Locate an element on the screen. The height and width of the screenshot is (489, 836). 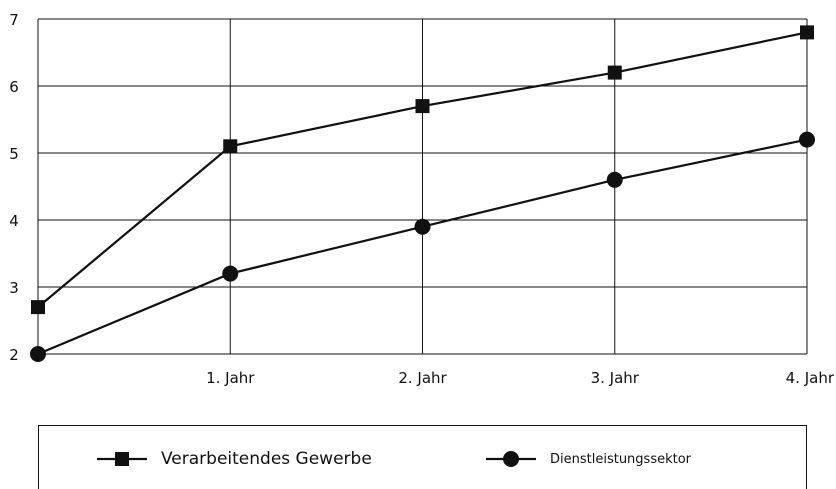
y-tick-label: 5 is located at coordinates (14, 154).